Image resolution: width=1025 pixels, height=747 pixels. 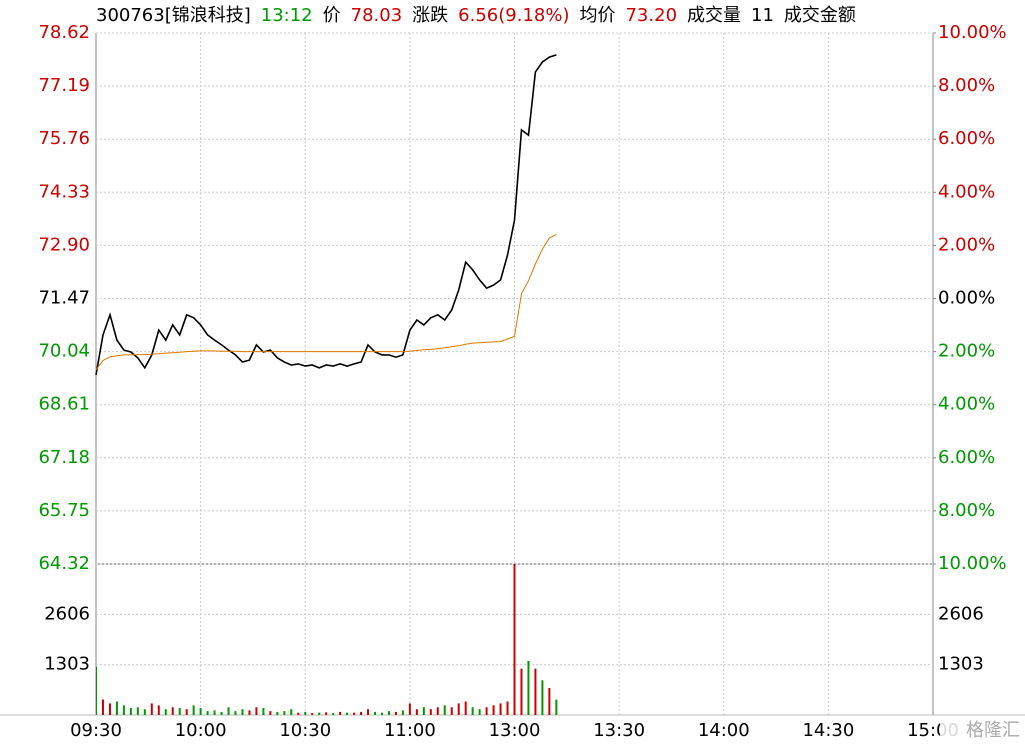 I want to click on volume-bars, so click(x=327, y=639).